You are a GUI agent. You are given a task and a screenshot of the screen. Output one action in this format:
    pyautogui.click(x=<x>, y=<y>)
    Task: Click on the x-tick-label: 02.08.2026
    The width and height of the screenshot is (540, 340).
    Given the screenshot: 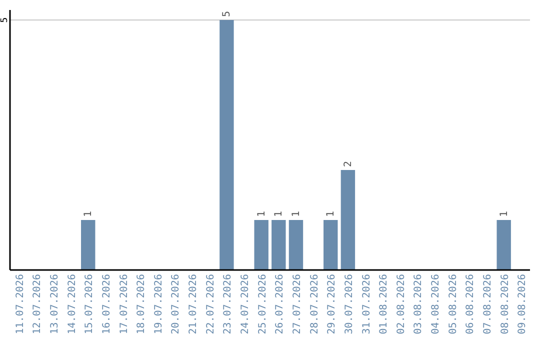 What is the action you would take?
    pyautogui.click(x=401, y=304)
    